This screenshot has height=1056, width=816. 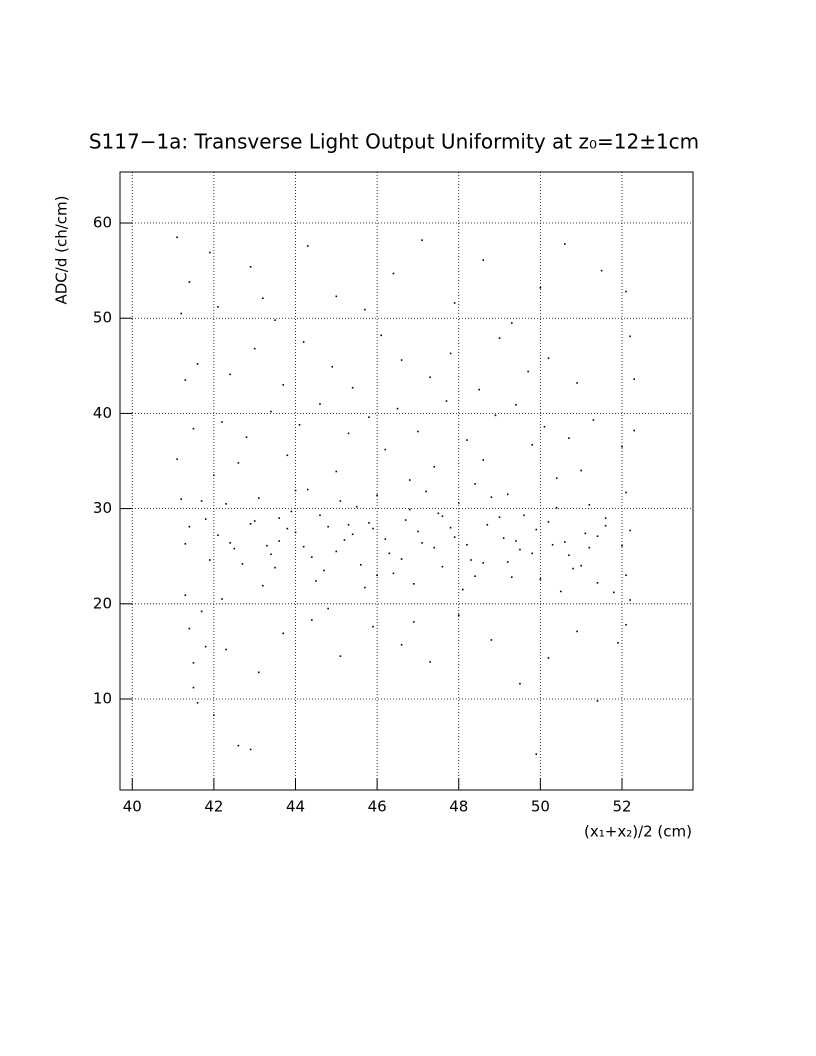 What do you see at coordinates (295, 807) in the screenshot?
I see `x-tick-label: 44` at bounding box center [295, 807].